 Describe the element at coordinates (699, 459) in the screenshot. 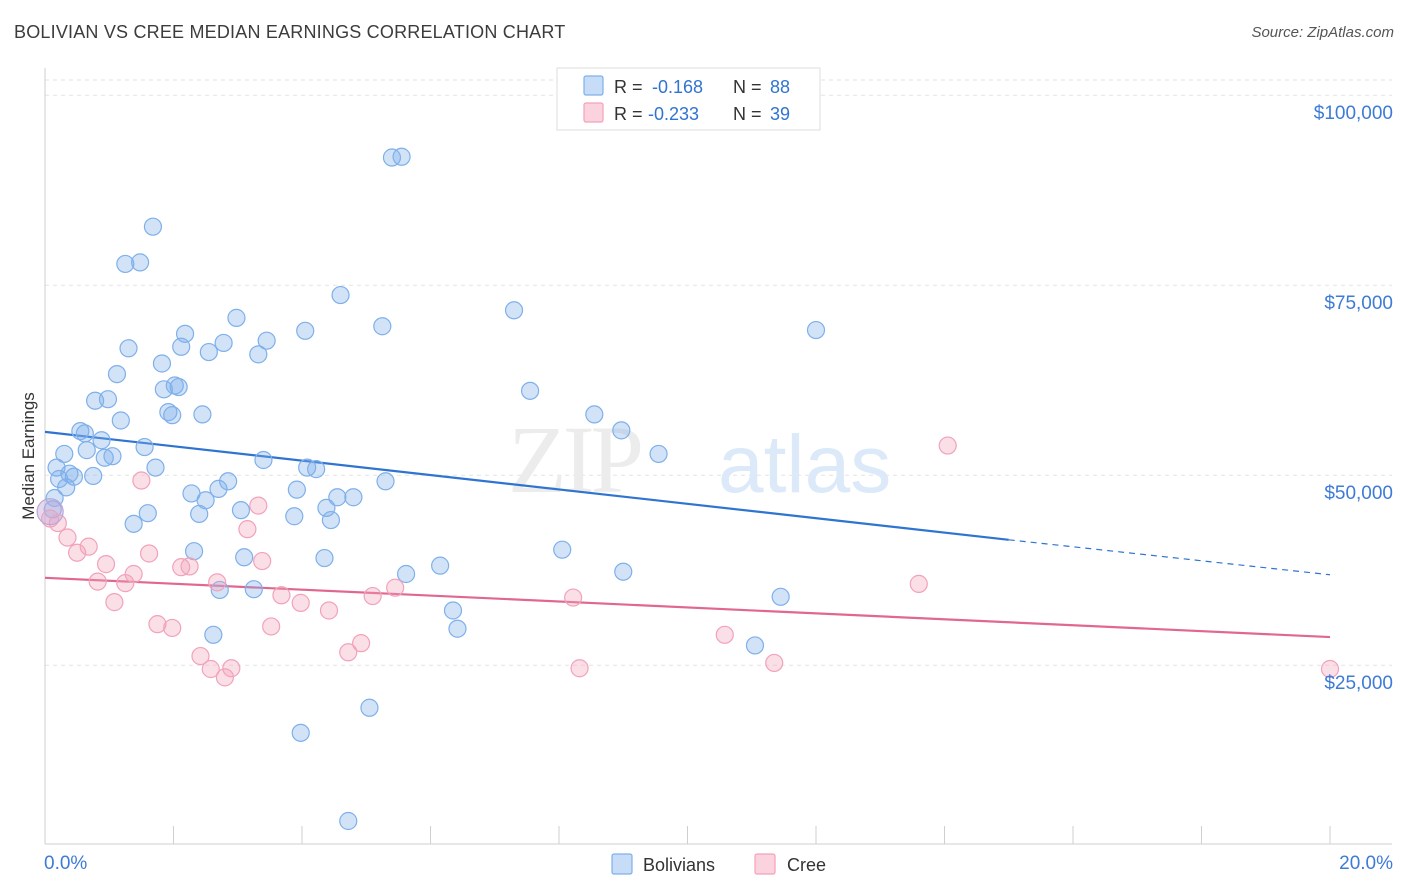

I see `watermark: ZIP atlas` at that location.